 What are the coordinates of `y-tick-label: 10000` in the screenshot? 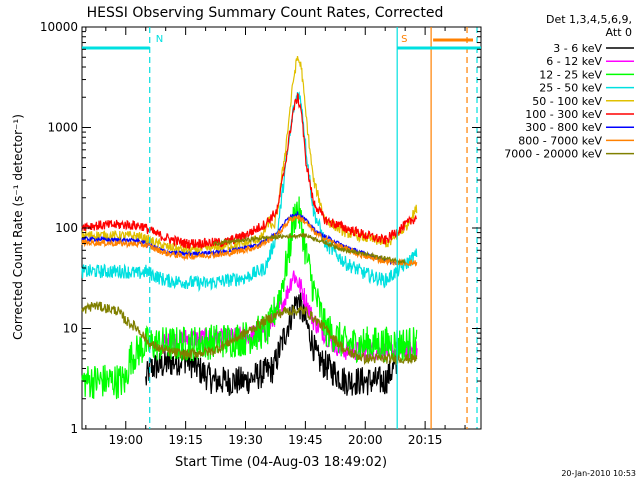 It's located at (59, 27).